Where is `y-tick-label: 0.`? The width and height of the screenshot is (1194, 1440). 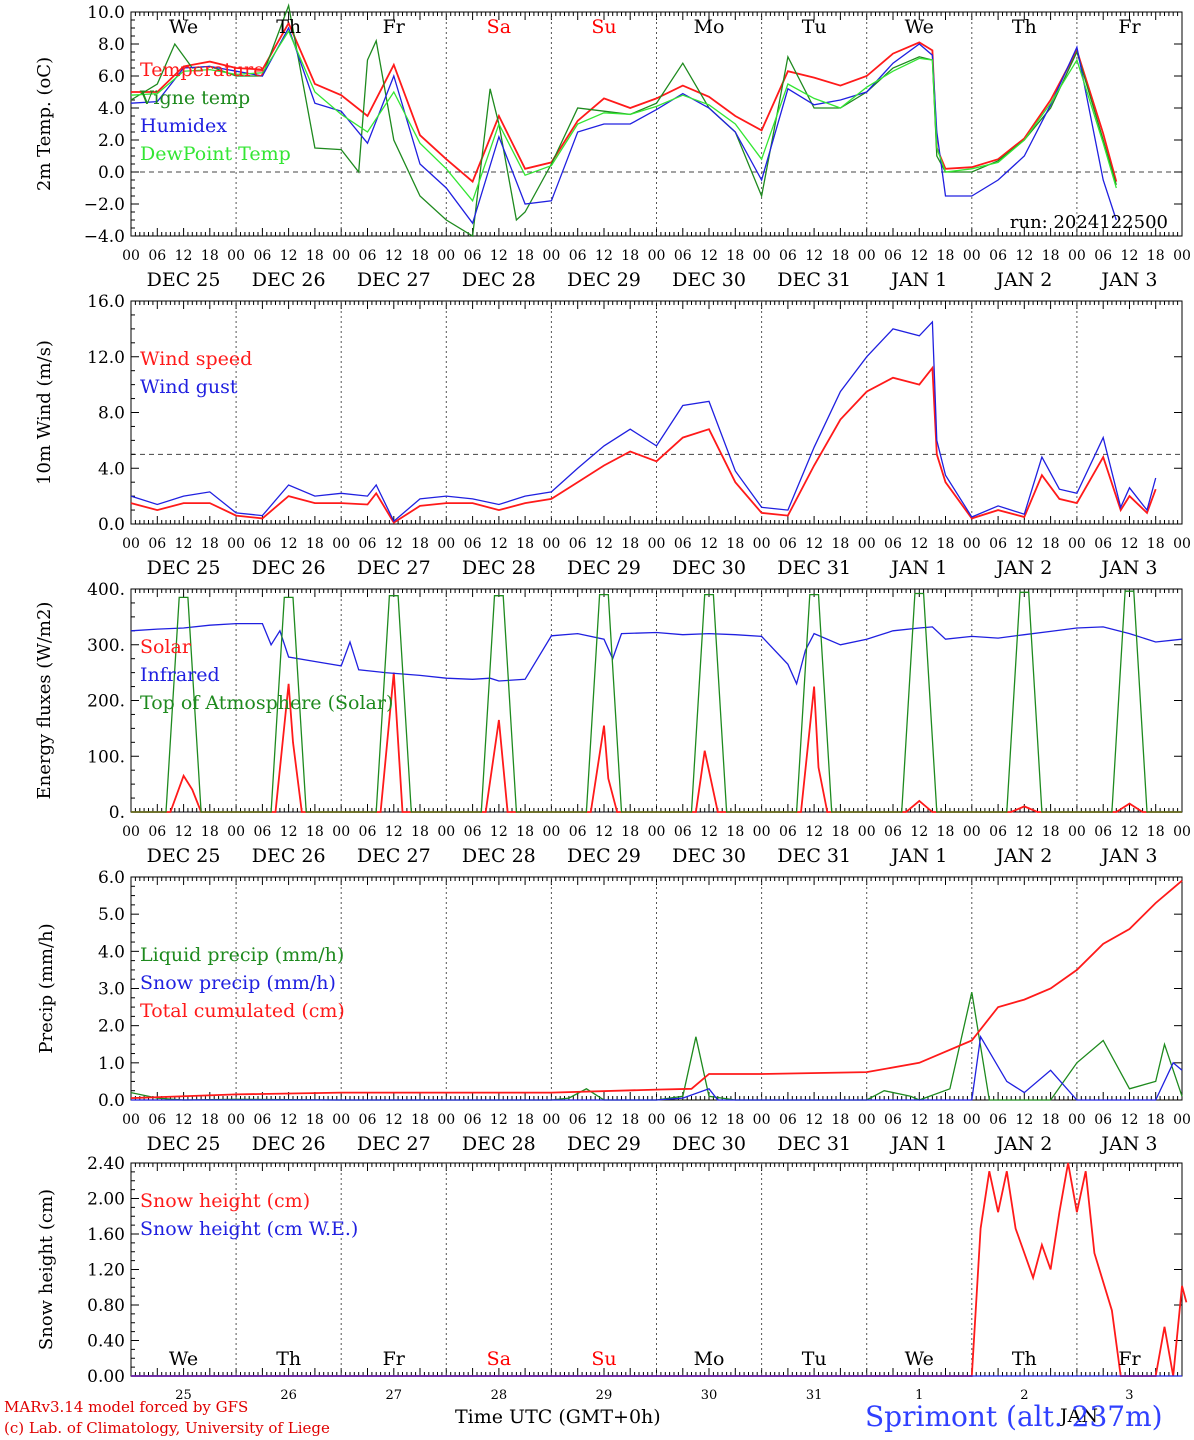
y-tick-label: 0. is located at coordinates (117, 813).